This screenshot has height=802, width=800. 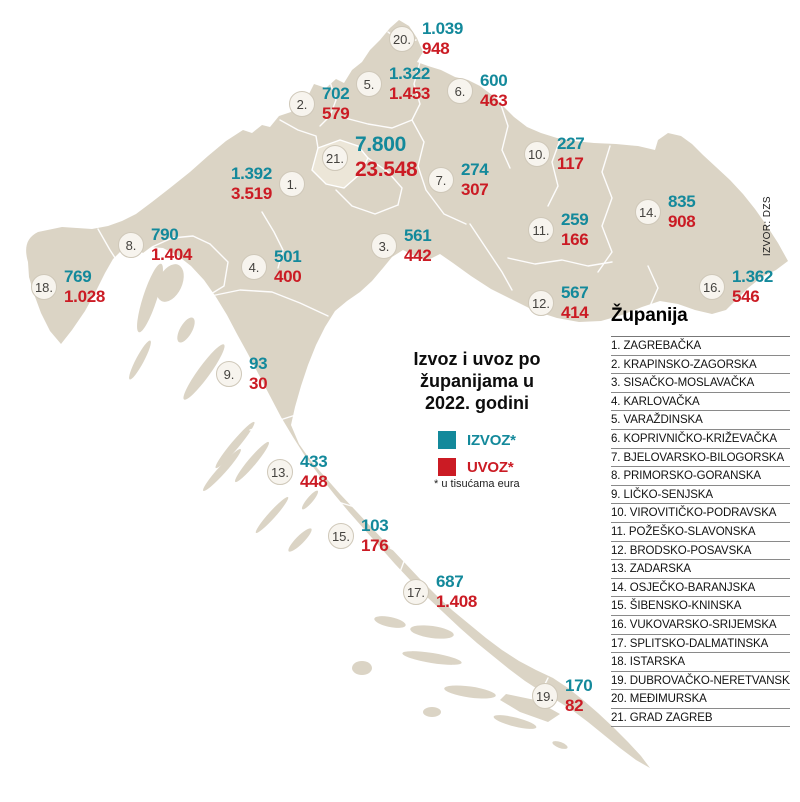 I want to click on county-list-item: 16. VUKOVARSKO-SRIJEMSKA, so click(x=700, y=625).